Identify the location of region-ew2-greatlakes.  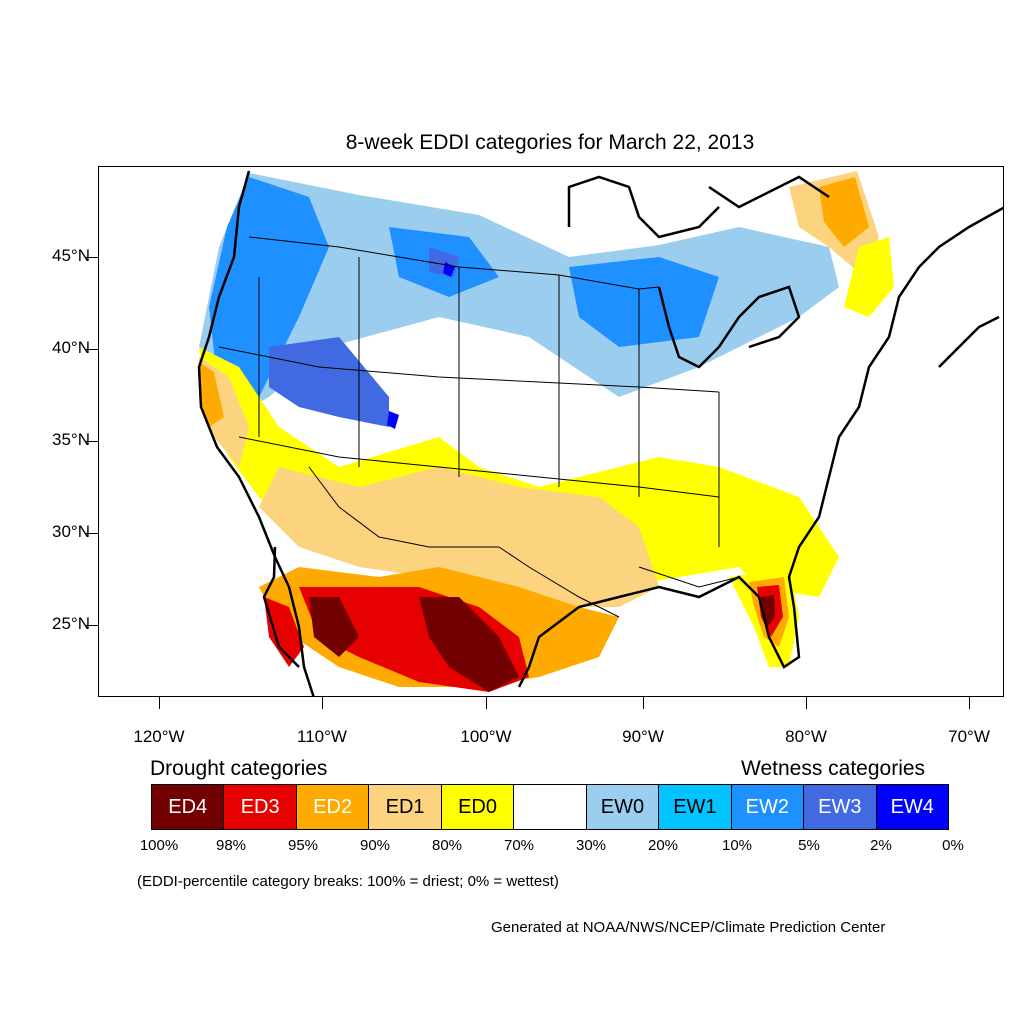
(644, 302).